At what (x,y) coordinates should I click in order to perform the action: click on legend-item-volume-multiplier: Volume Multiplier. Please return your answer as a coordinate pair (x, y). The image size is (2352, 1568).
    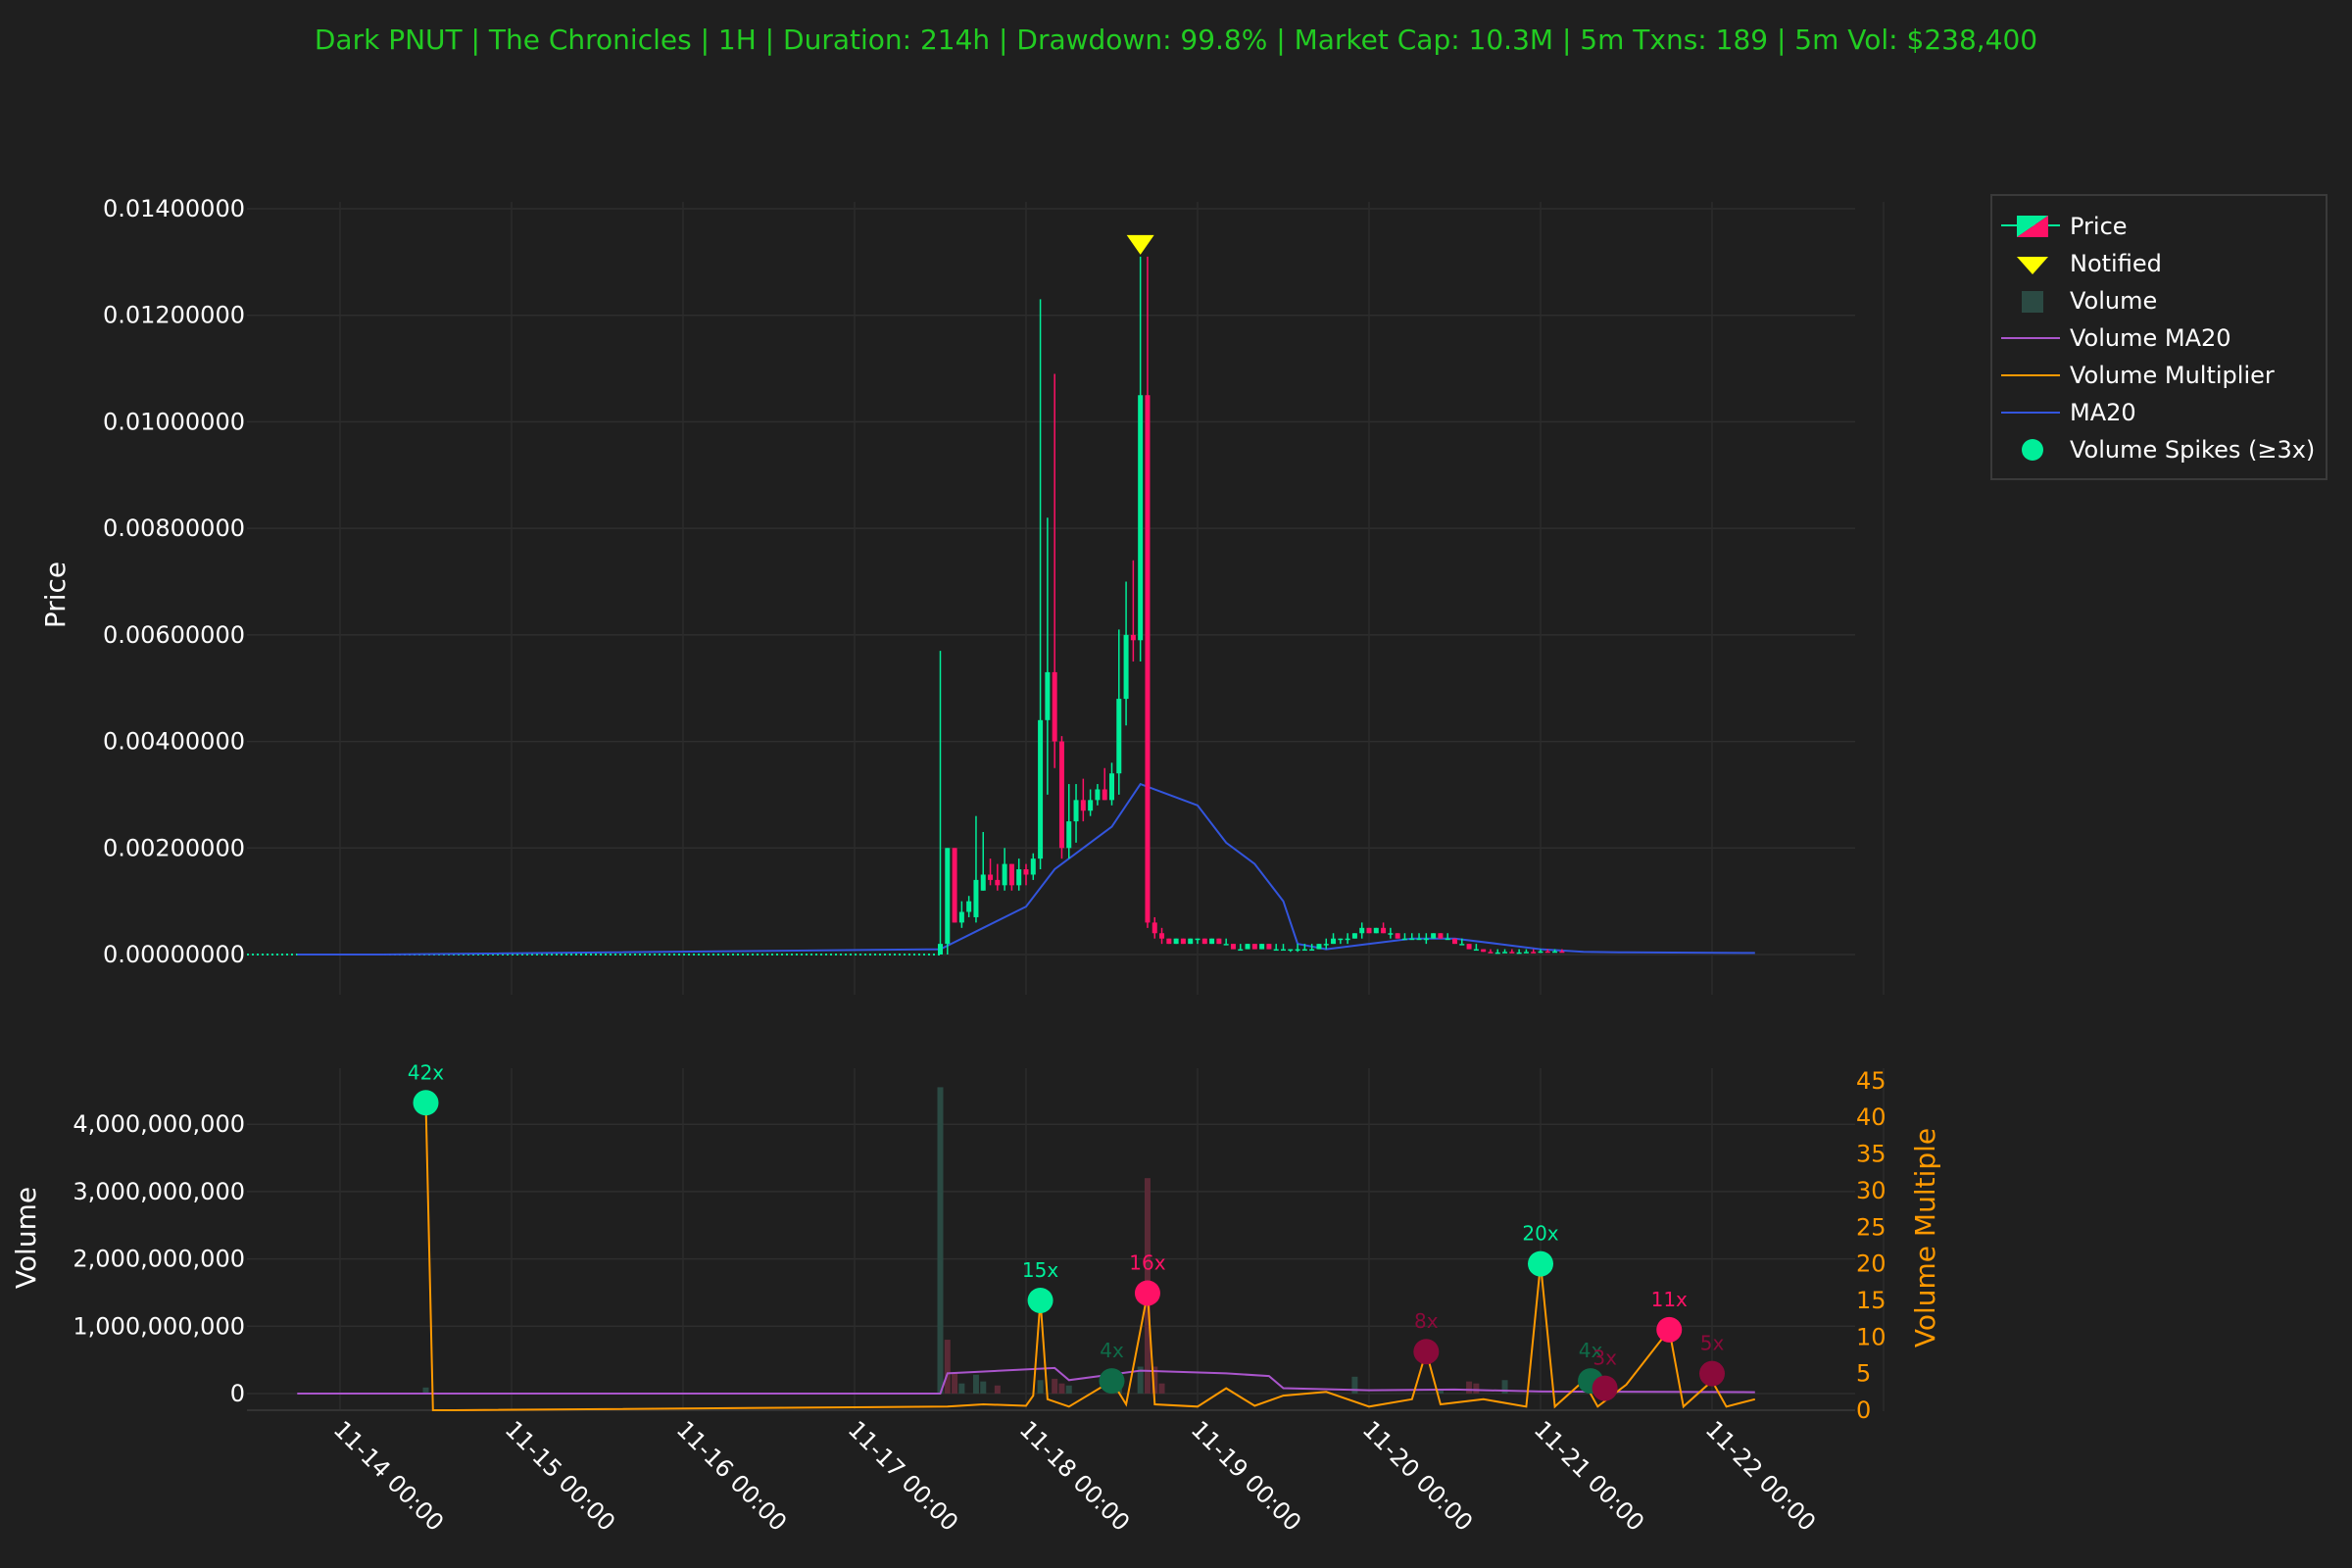
    Looking at the image, I should click on (2138, 375).